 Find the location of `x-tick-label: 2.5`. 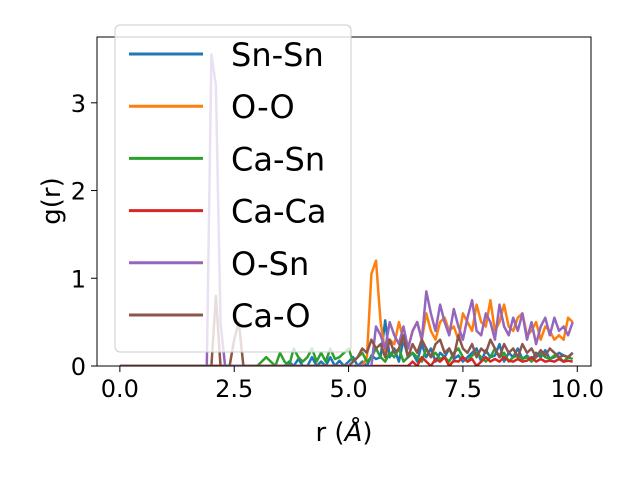

x-tick-label: 2.5 is located at coordinates (234, 389).